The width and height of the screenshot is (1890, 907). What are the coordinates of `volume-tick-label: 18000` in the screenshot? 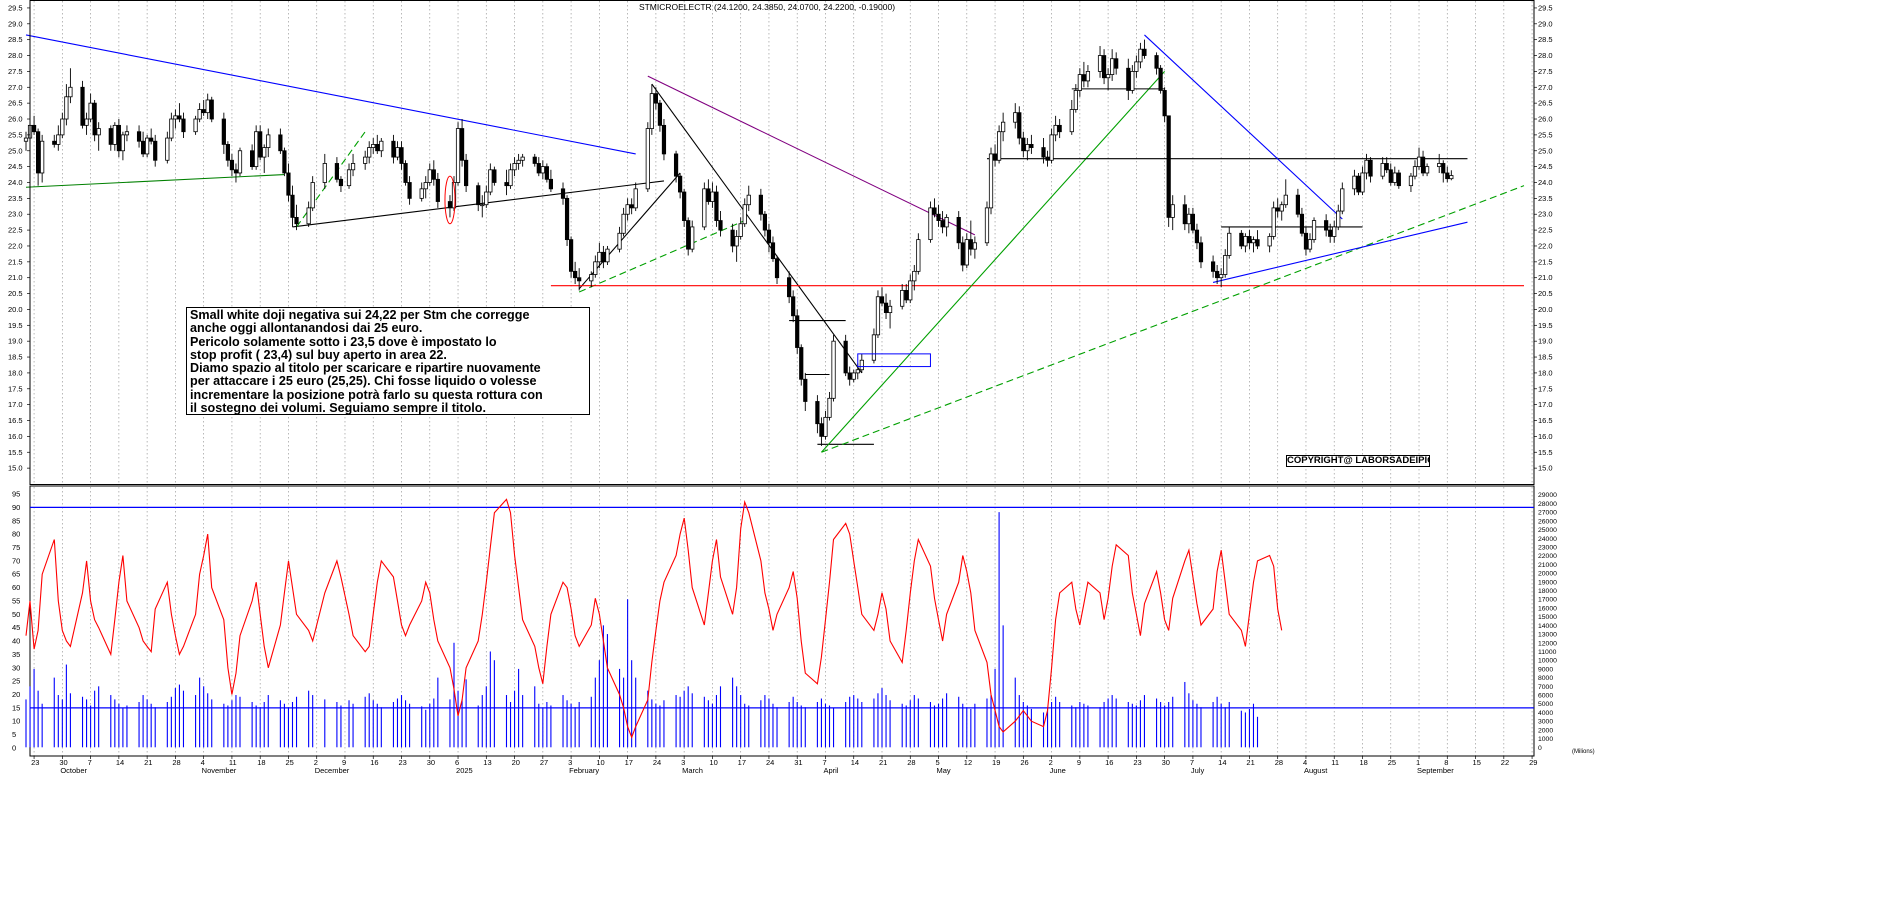 It's located at (1547, 591).